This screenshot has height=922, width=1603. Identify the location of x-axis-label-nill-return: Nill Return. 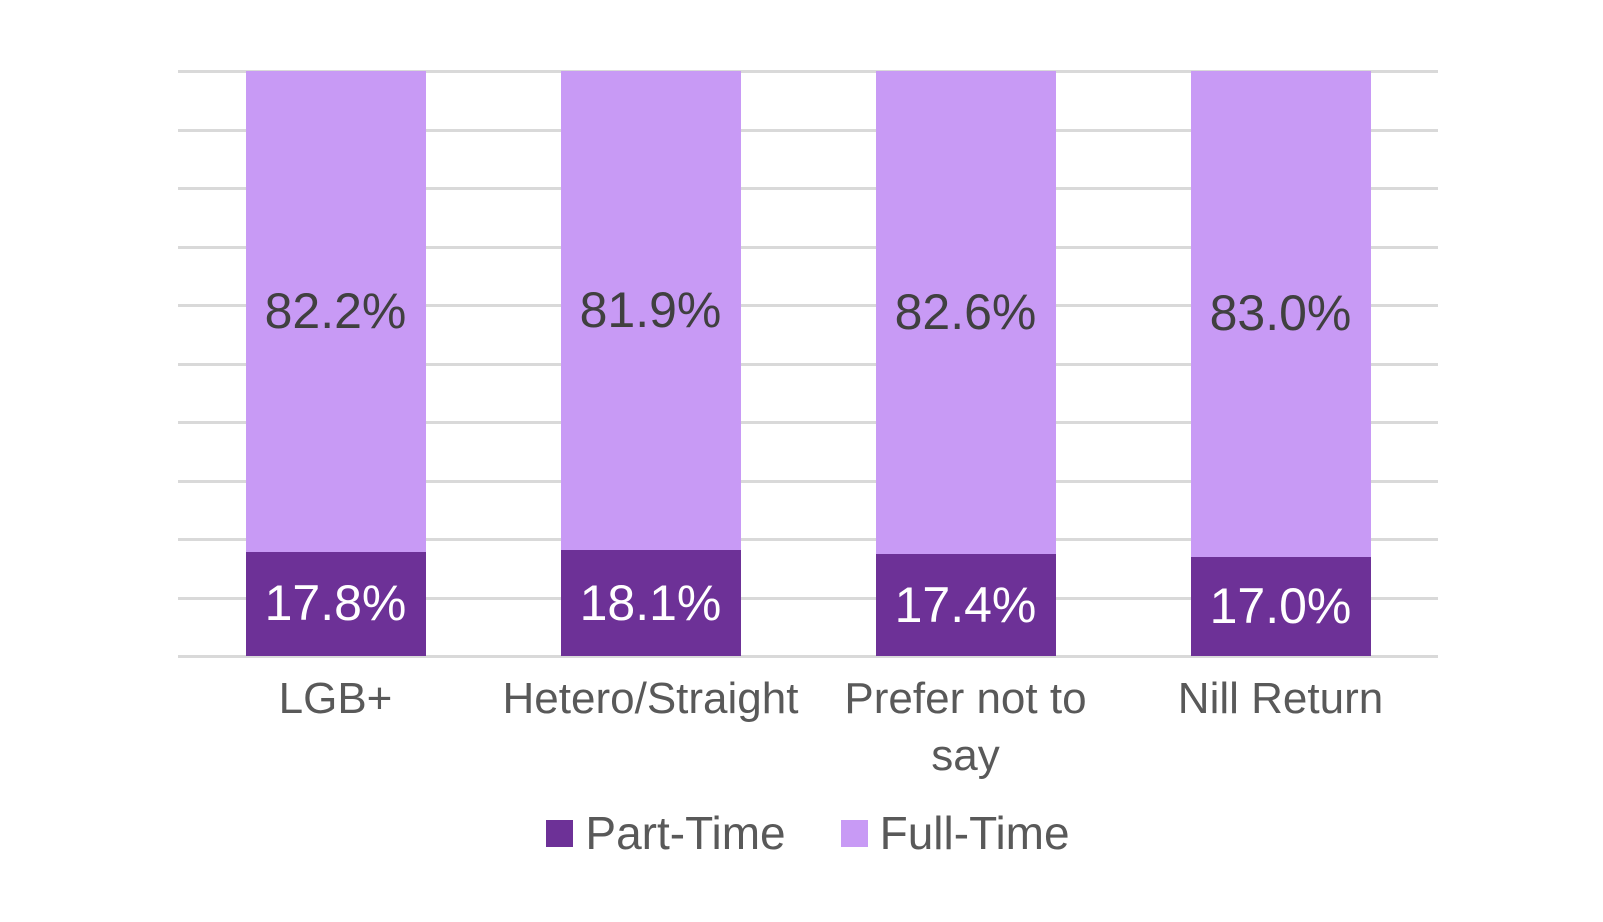
(1280, 698).